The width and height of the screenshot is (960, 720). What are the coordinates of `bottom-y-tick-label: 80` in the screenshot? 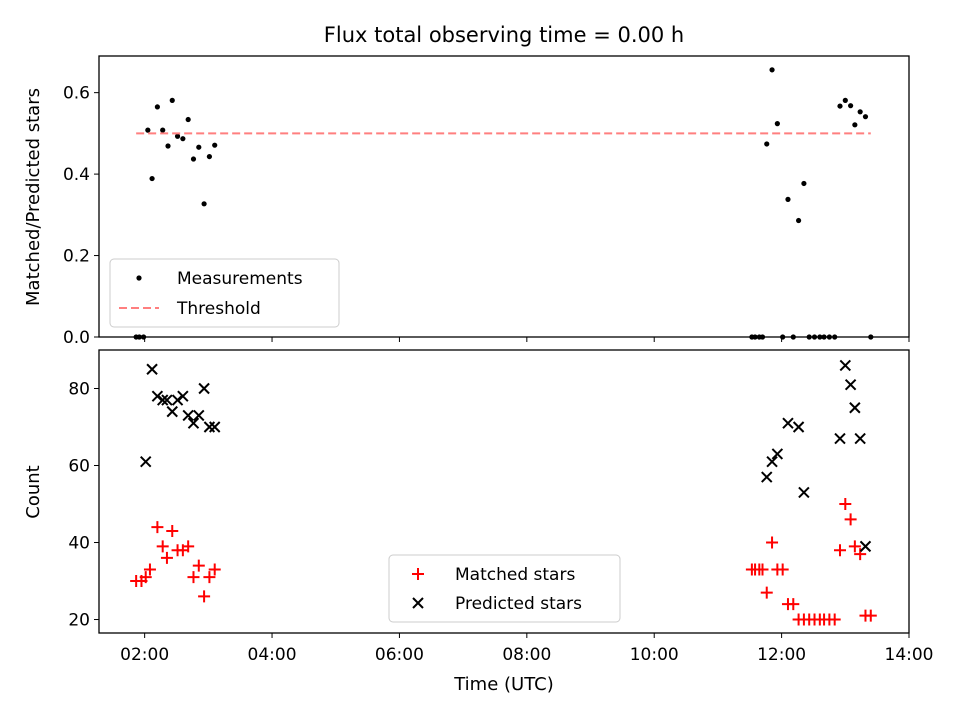 It's located at (79, 390).